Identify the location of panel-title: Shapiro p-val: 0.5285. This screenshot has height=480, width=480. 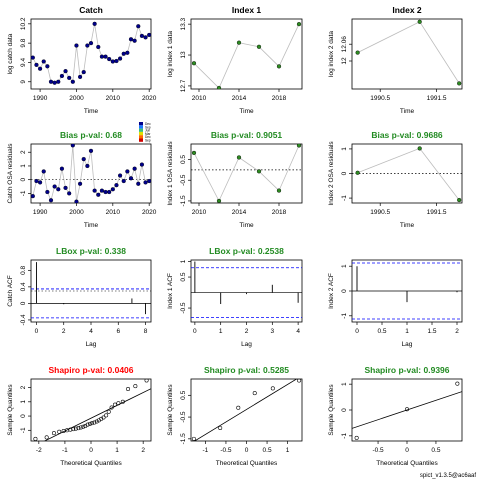
(246, 370).